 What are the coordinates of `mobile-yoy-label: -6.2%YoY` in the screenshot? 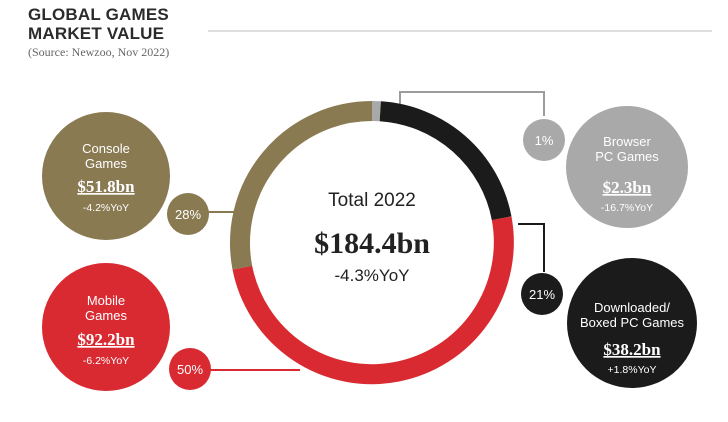 It's located at (106, 361).